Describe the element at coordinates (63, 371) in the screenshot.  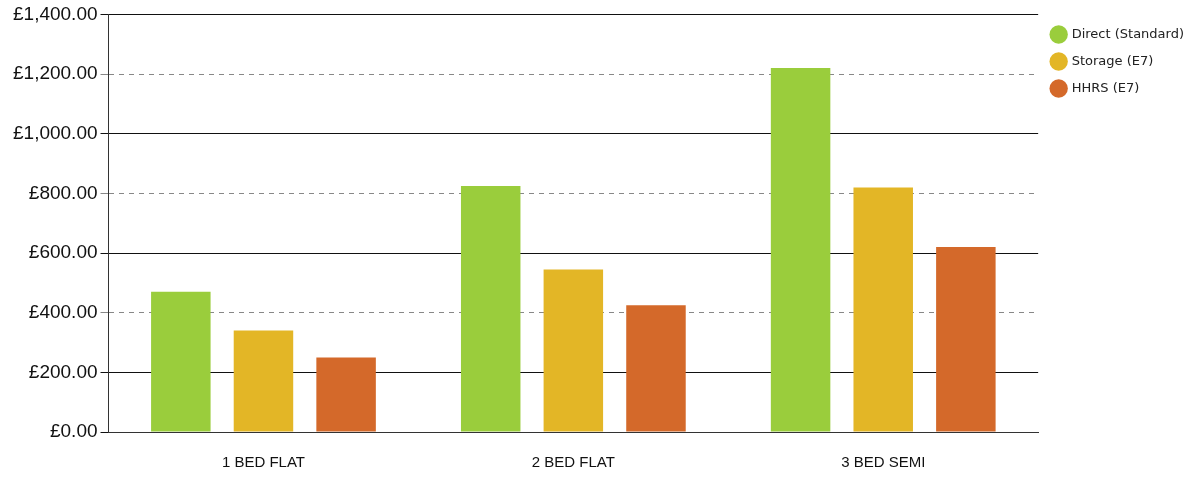
I see `y-tick-label: £200.00` at that location.